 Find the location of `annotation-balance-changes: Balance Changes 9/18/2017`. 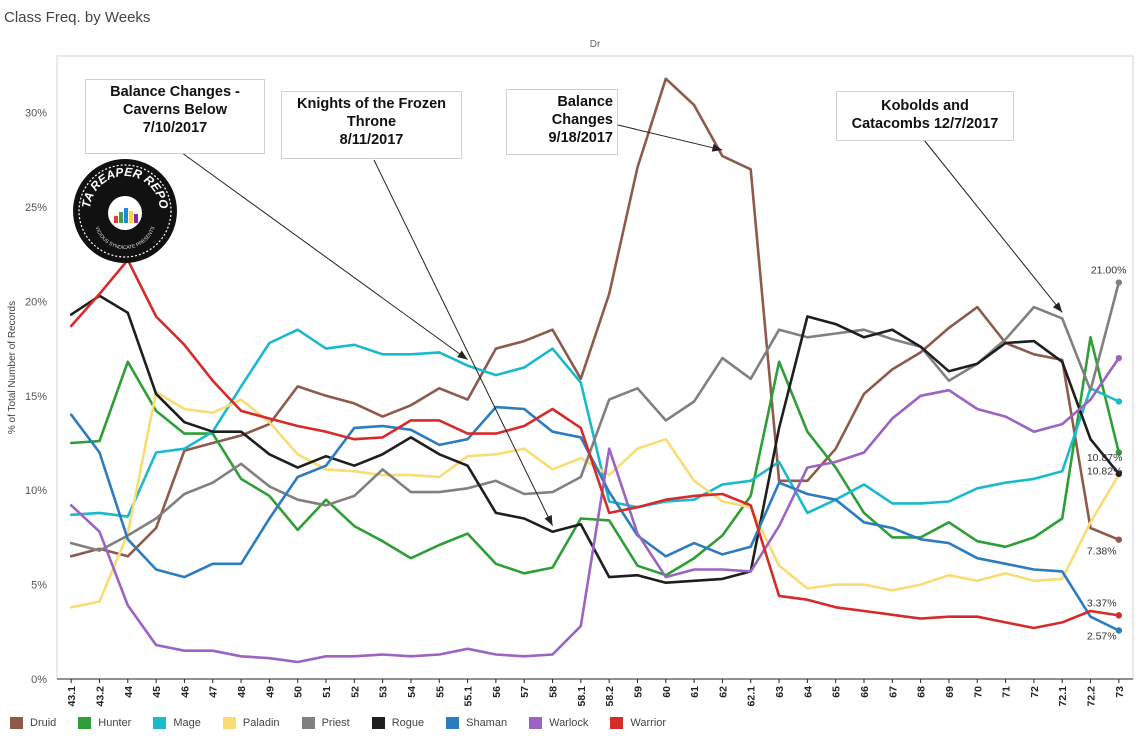

annotation-balance-changes: Balance Changes 9/18/2017 is located at coordinates (562, 122).